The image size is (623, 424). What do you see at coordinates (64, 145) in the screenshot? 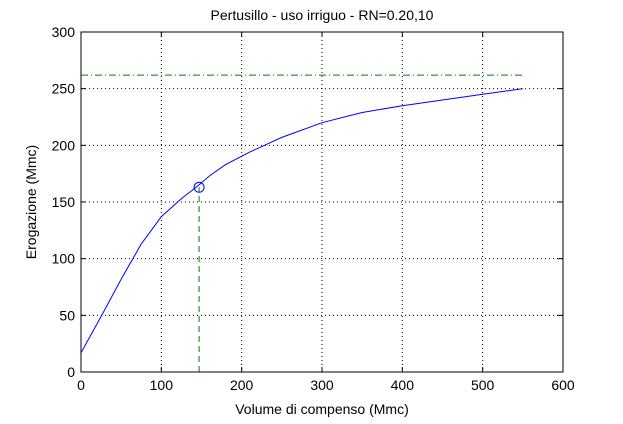
I see `y-tick-label: 200` at bounding box center [64, 145].